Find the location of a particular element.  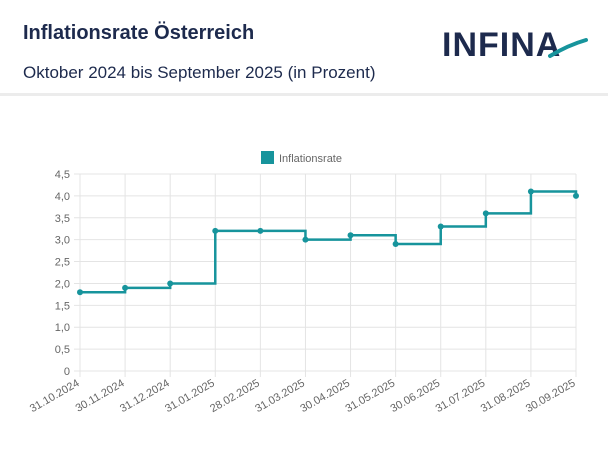

page-title: Inflationsrate Österreich is located at coordinates (139, 33).